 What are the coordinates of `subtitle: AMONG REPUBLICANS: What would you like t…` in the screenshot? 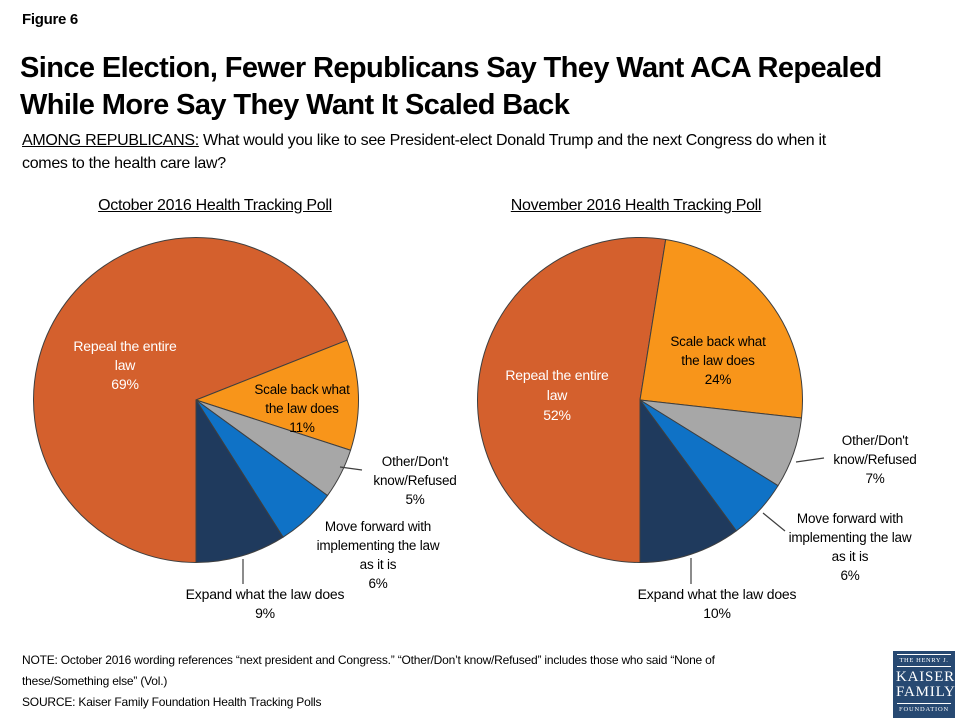 It's located at (487, 152).